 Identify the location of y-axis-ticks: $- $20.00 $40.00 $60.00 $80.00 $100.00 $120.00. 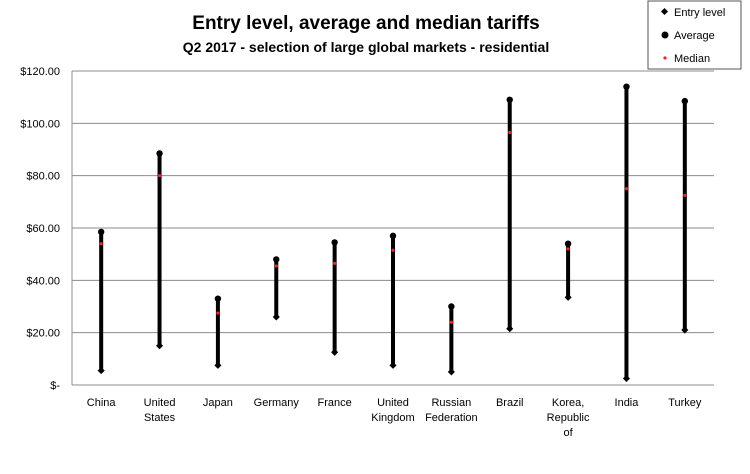
(40, 229).